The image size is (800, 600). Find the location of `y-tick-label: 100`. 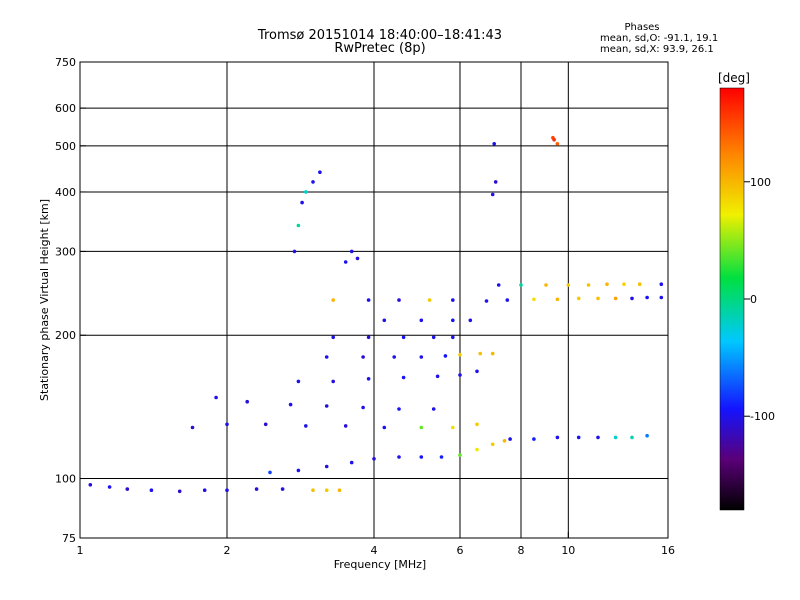

y-tick-label: 100 is located at coordinates (65, 479).